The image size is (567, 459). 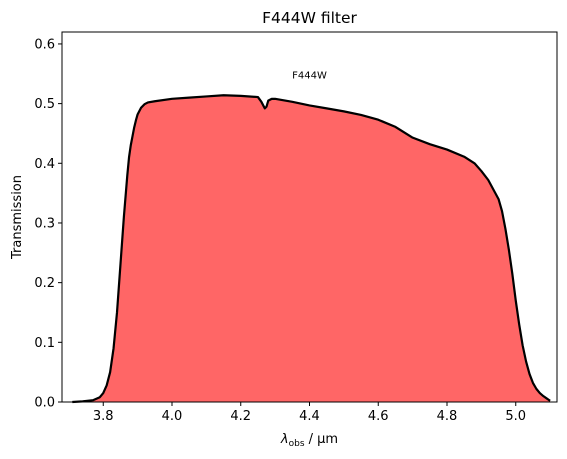 I want to click on y-tick-label: 0.0, so click(x=44, y=403).